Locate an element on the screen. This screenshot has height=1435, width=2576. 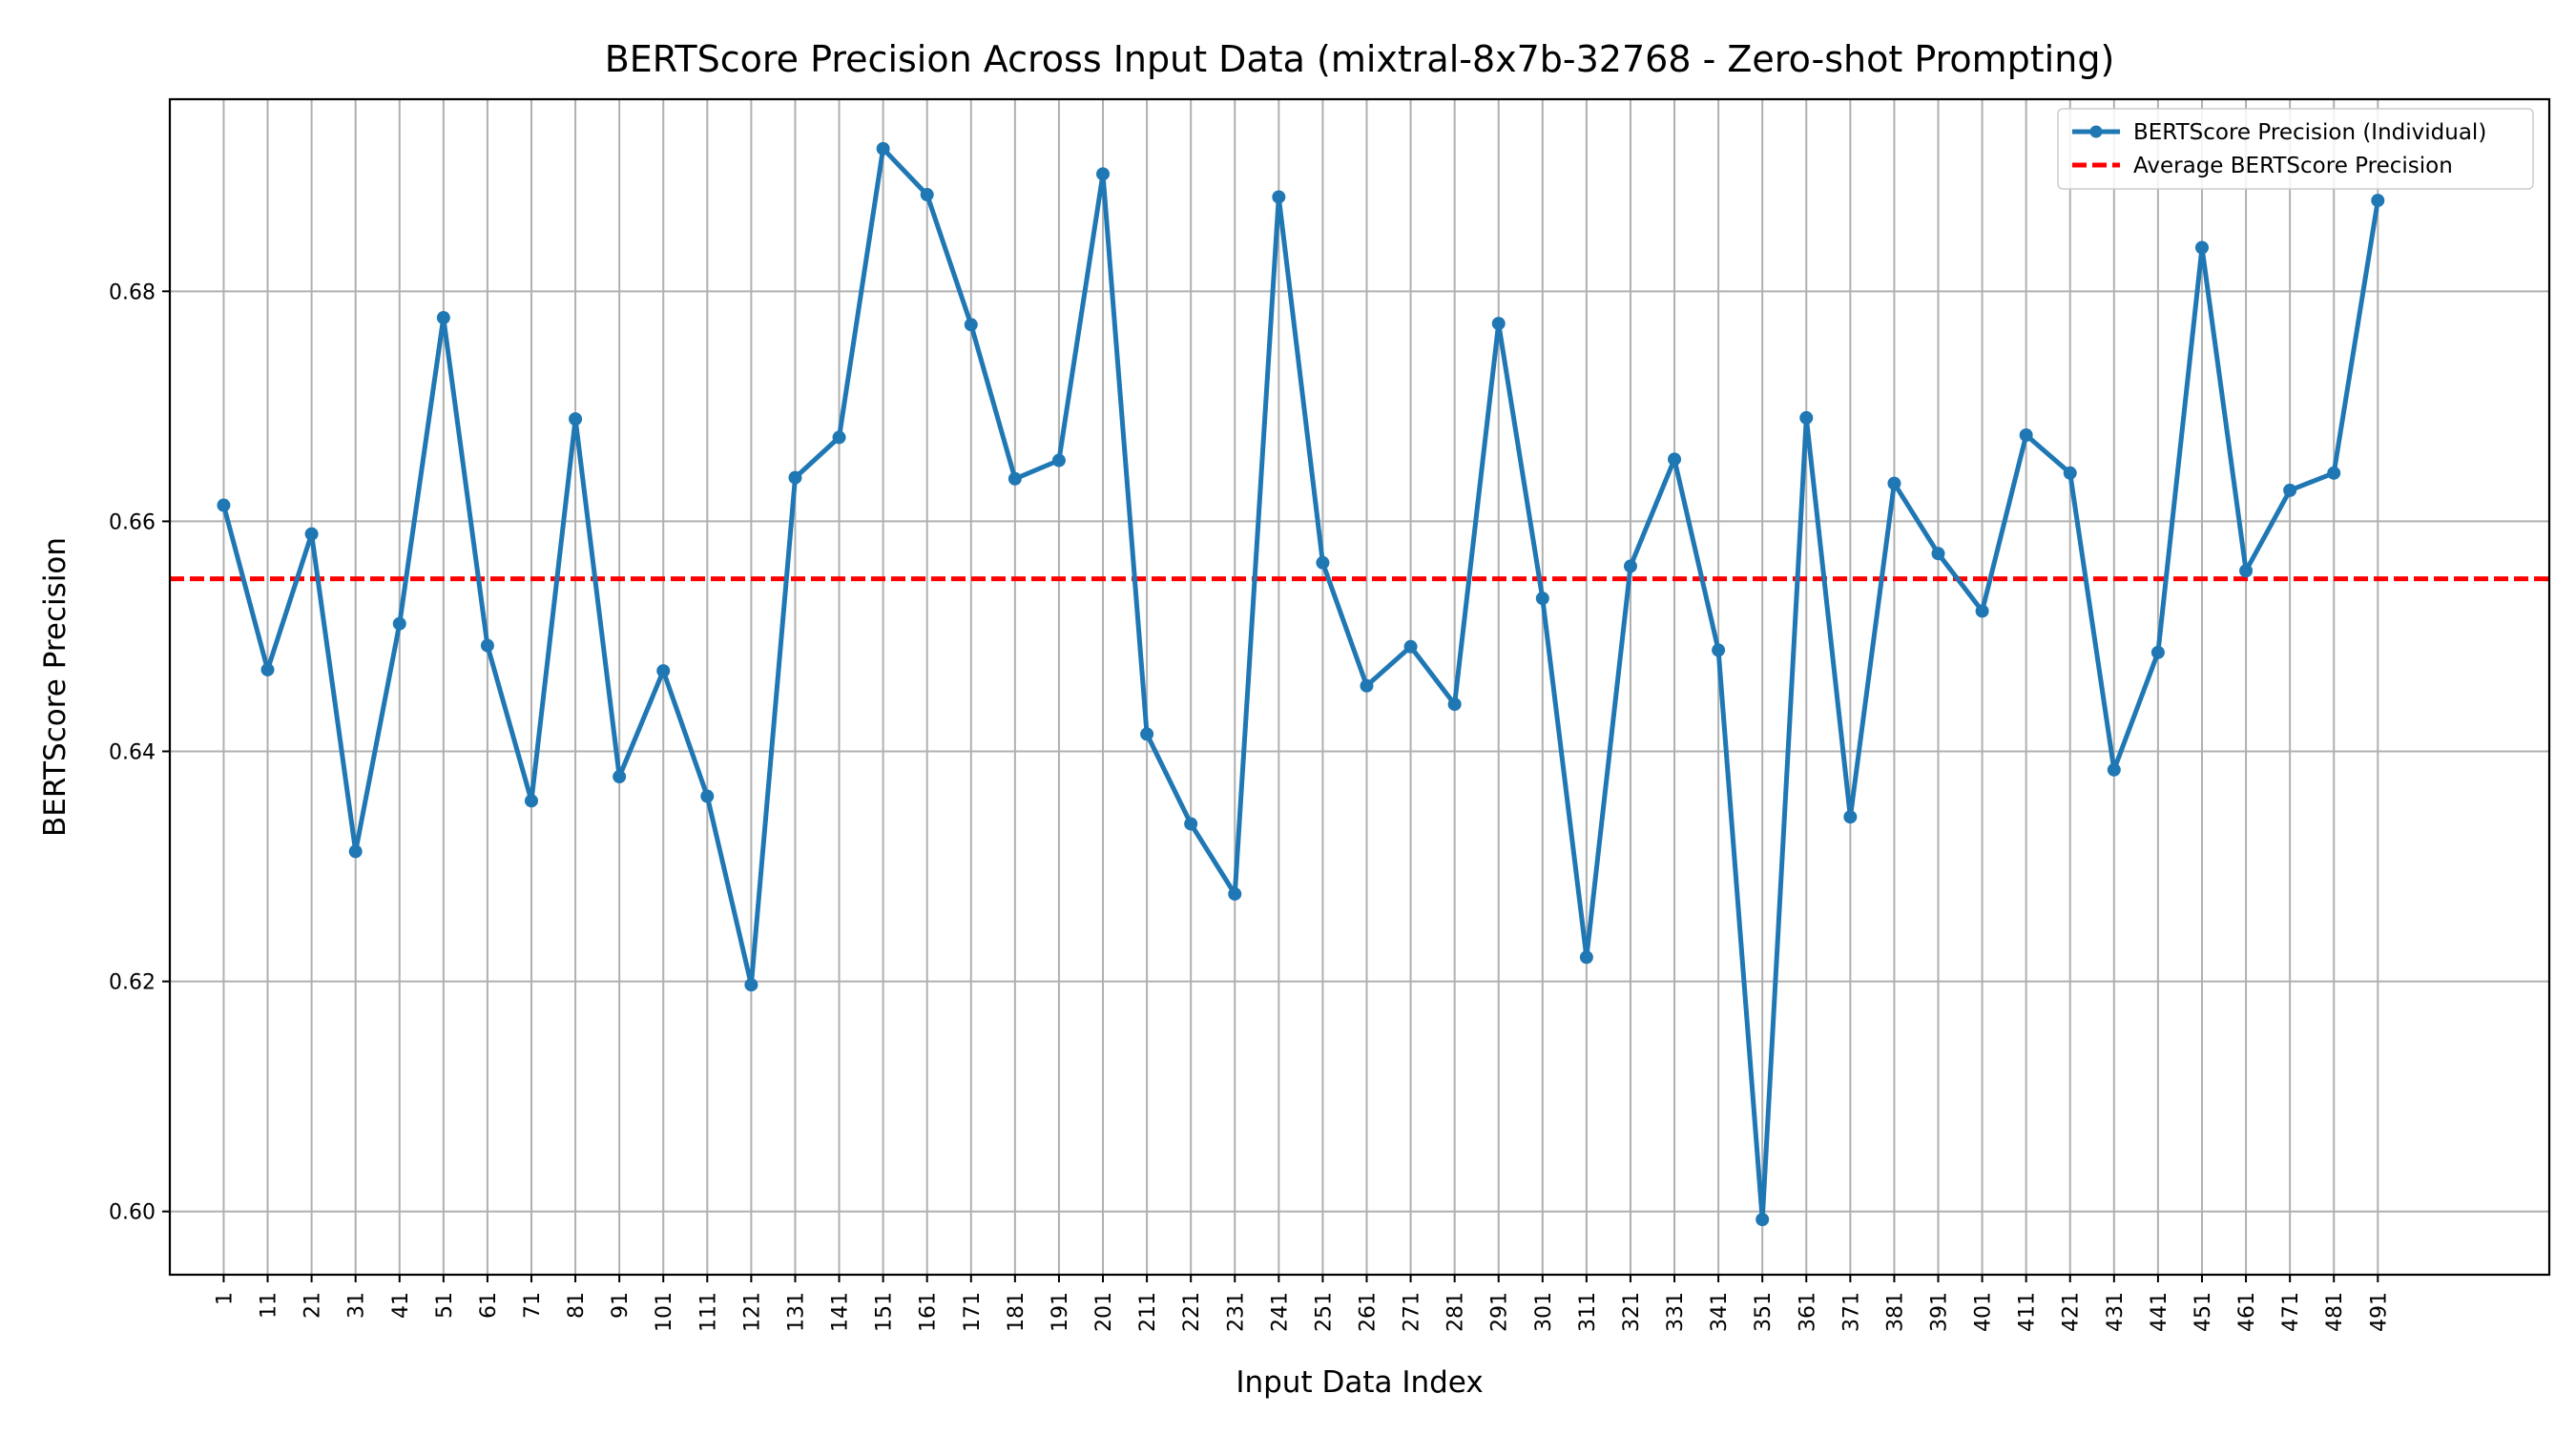
x-tick-label: 211 is located at coordinates (1148, 1312).